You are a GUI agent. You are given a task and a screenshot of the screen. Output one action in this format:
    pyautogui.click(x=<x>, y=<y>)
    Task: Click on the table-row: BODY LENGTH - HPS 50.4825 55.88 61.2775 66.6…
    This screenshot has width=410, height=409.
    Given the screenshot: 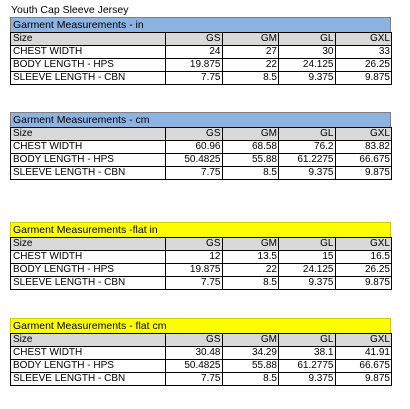 What is the action you would take?
    pyautogui.click(x=201, y=366)
    